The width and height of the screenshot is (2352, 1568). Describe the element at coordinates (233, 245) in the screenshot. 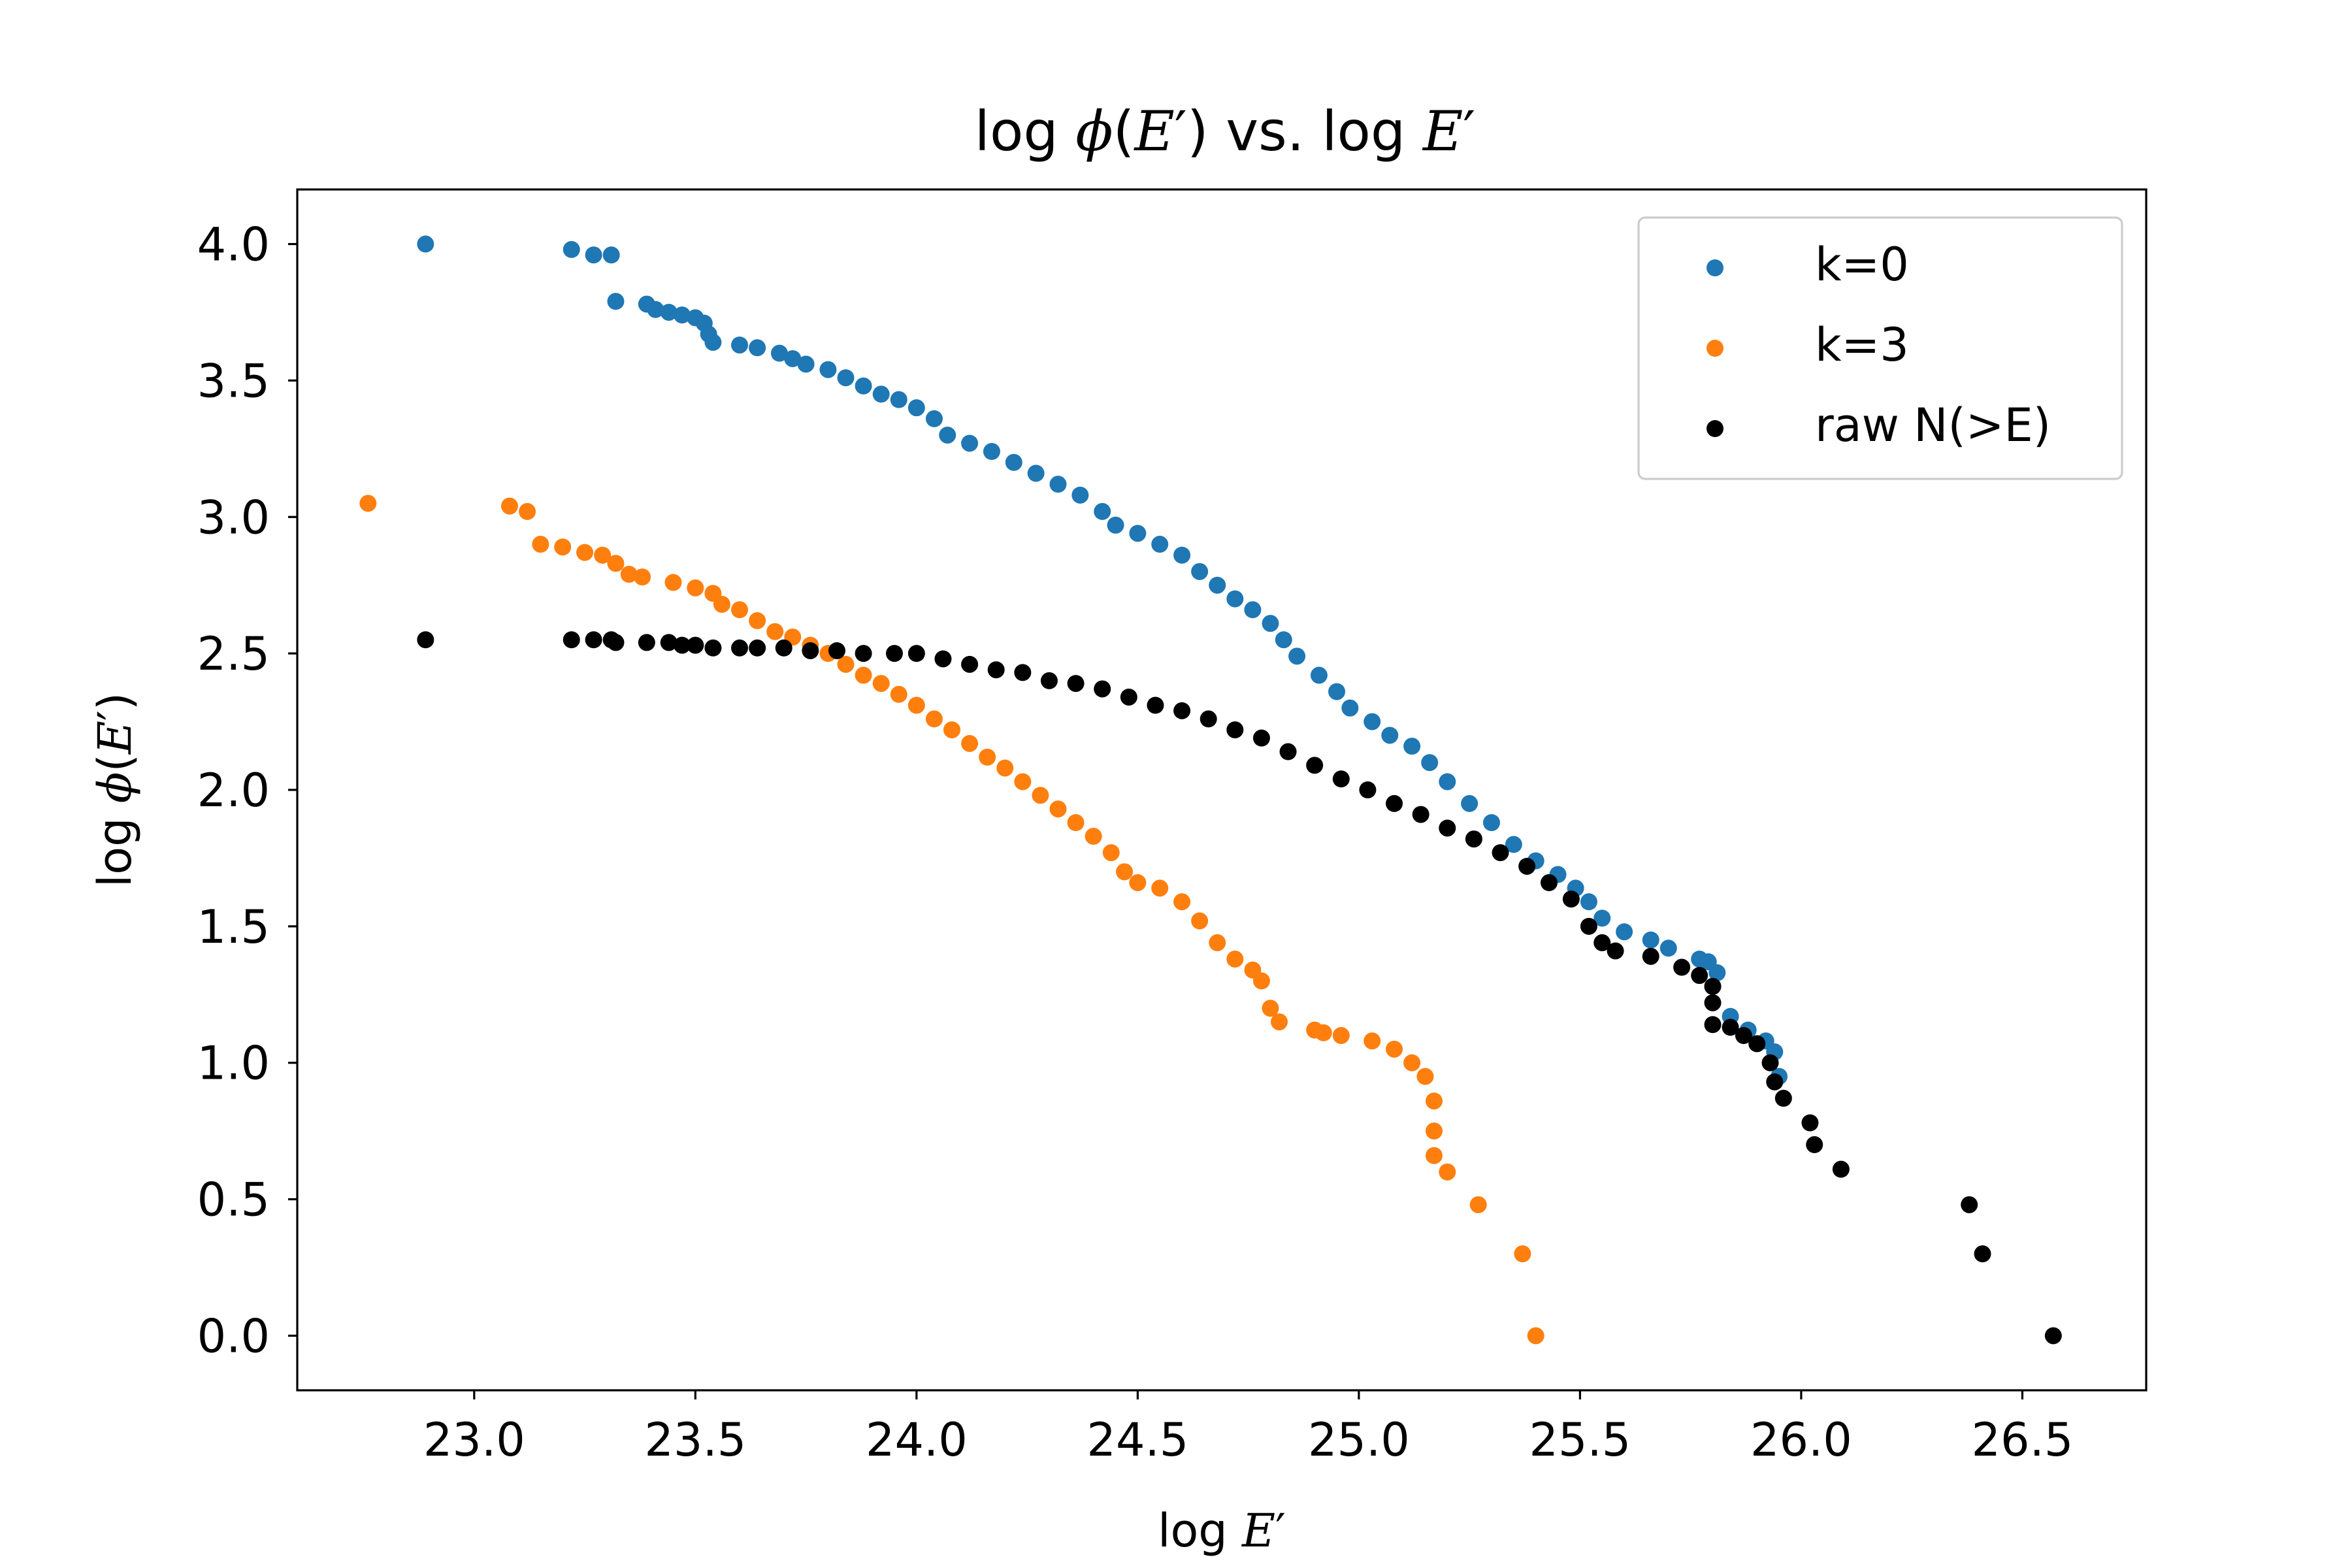

I see `y-tick-label: 4.0` at that location.